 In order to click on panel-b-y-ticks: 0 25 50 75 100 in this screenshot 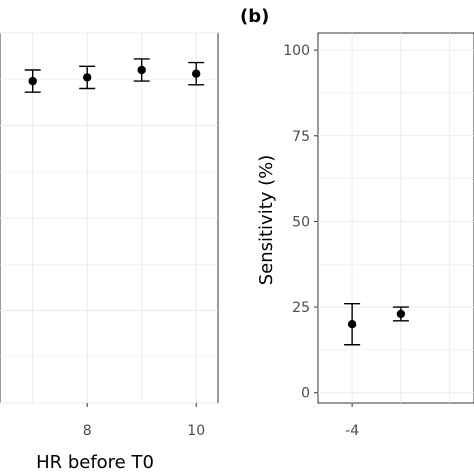, I will do `click(300, 222)`.